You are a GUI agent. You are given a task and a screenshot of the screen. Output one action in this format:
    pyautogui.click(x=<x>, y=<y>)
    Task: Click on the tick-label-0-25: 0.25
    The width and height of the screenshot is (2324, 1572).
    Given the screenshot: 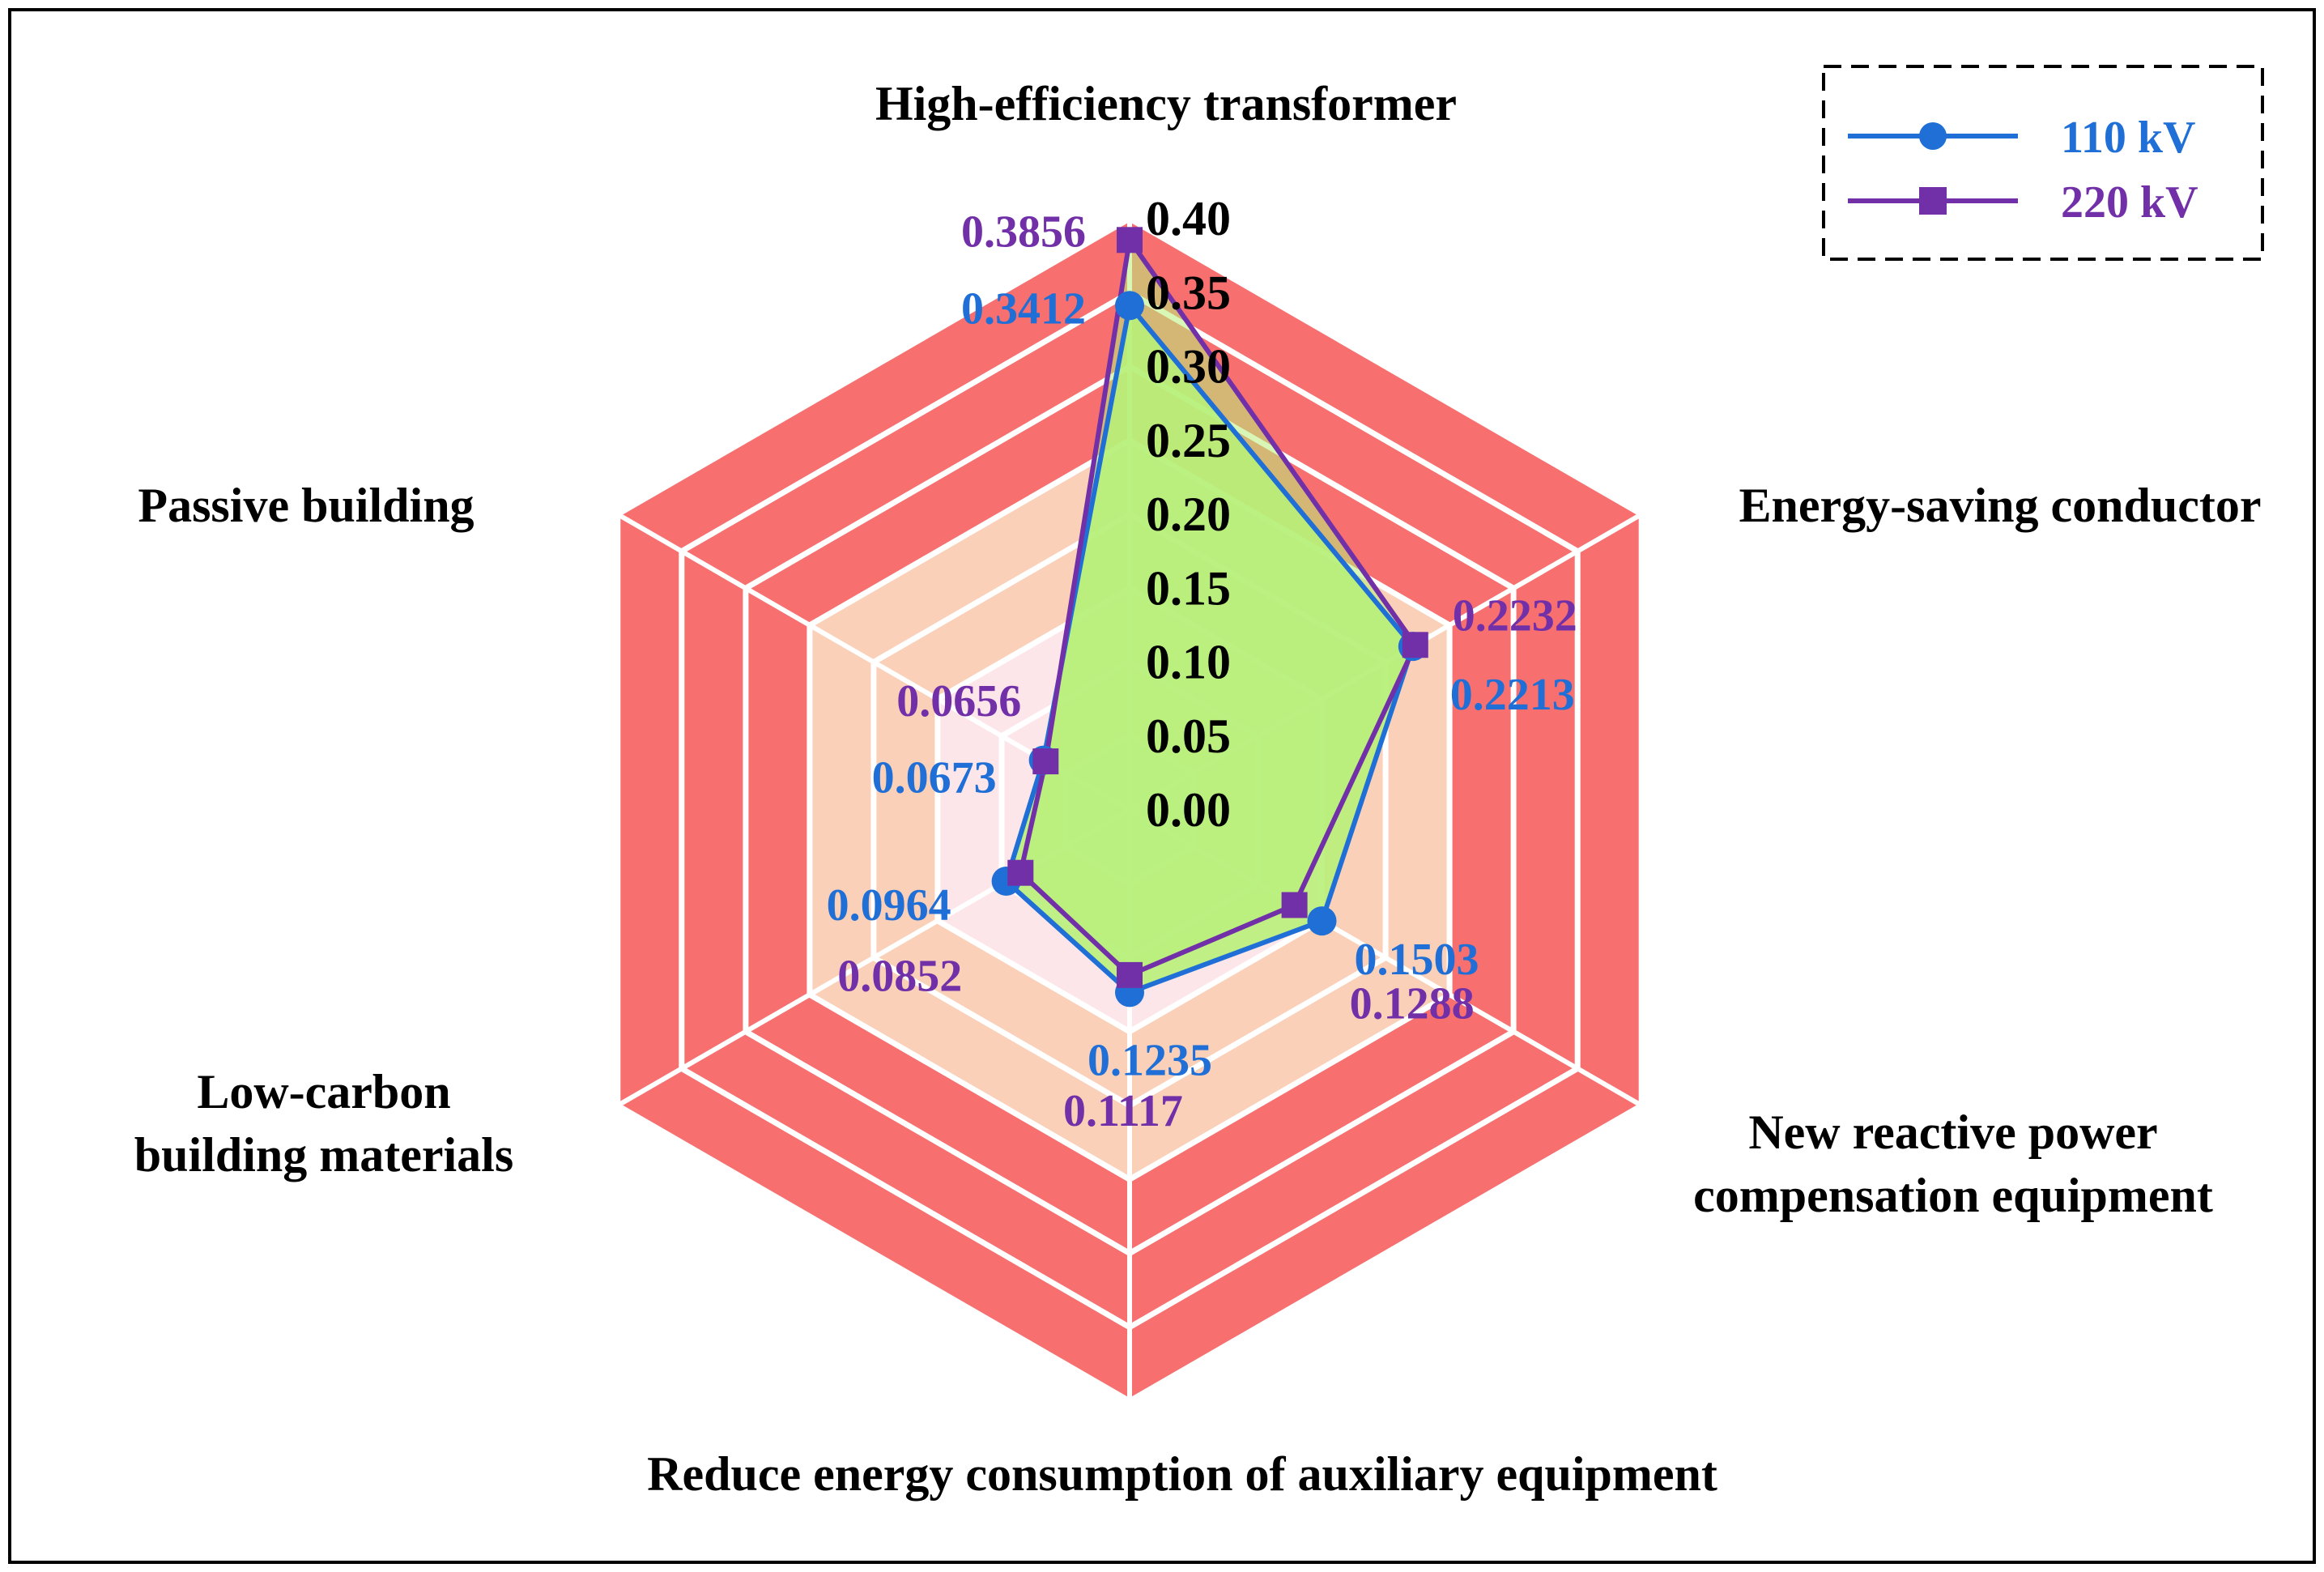 What is the action you would take?
    pyautogui.click(x=1188, y=441)
    